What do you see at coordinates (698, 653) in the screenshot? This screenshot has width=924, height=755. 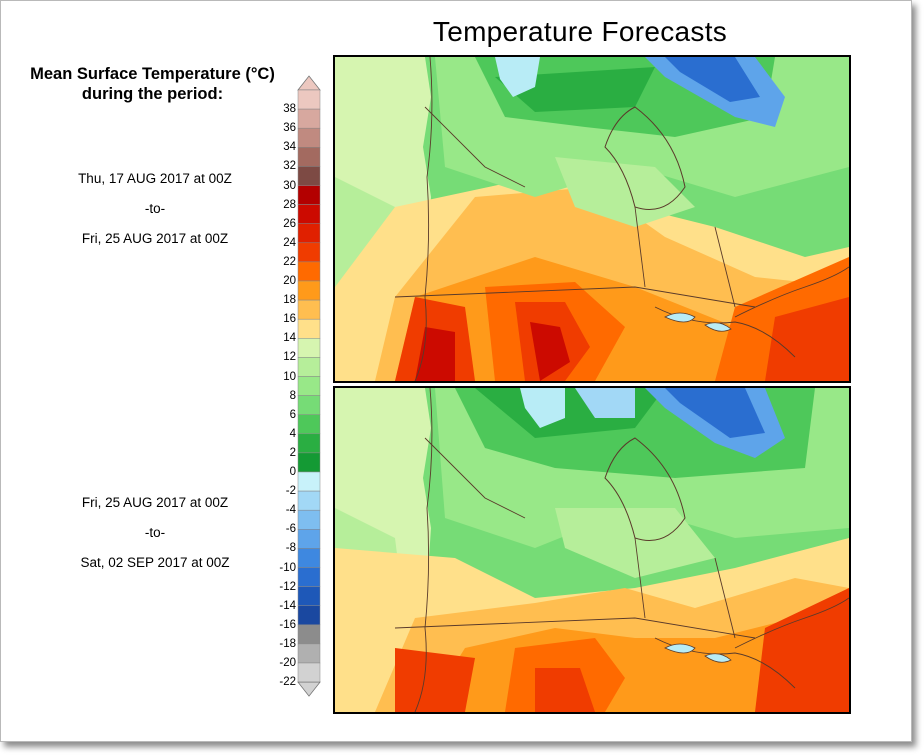 I see `great-lakes` at bounding box center [698, 653].